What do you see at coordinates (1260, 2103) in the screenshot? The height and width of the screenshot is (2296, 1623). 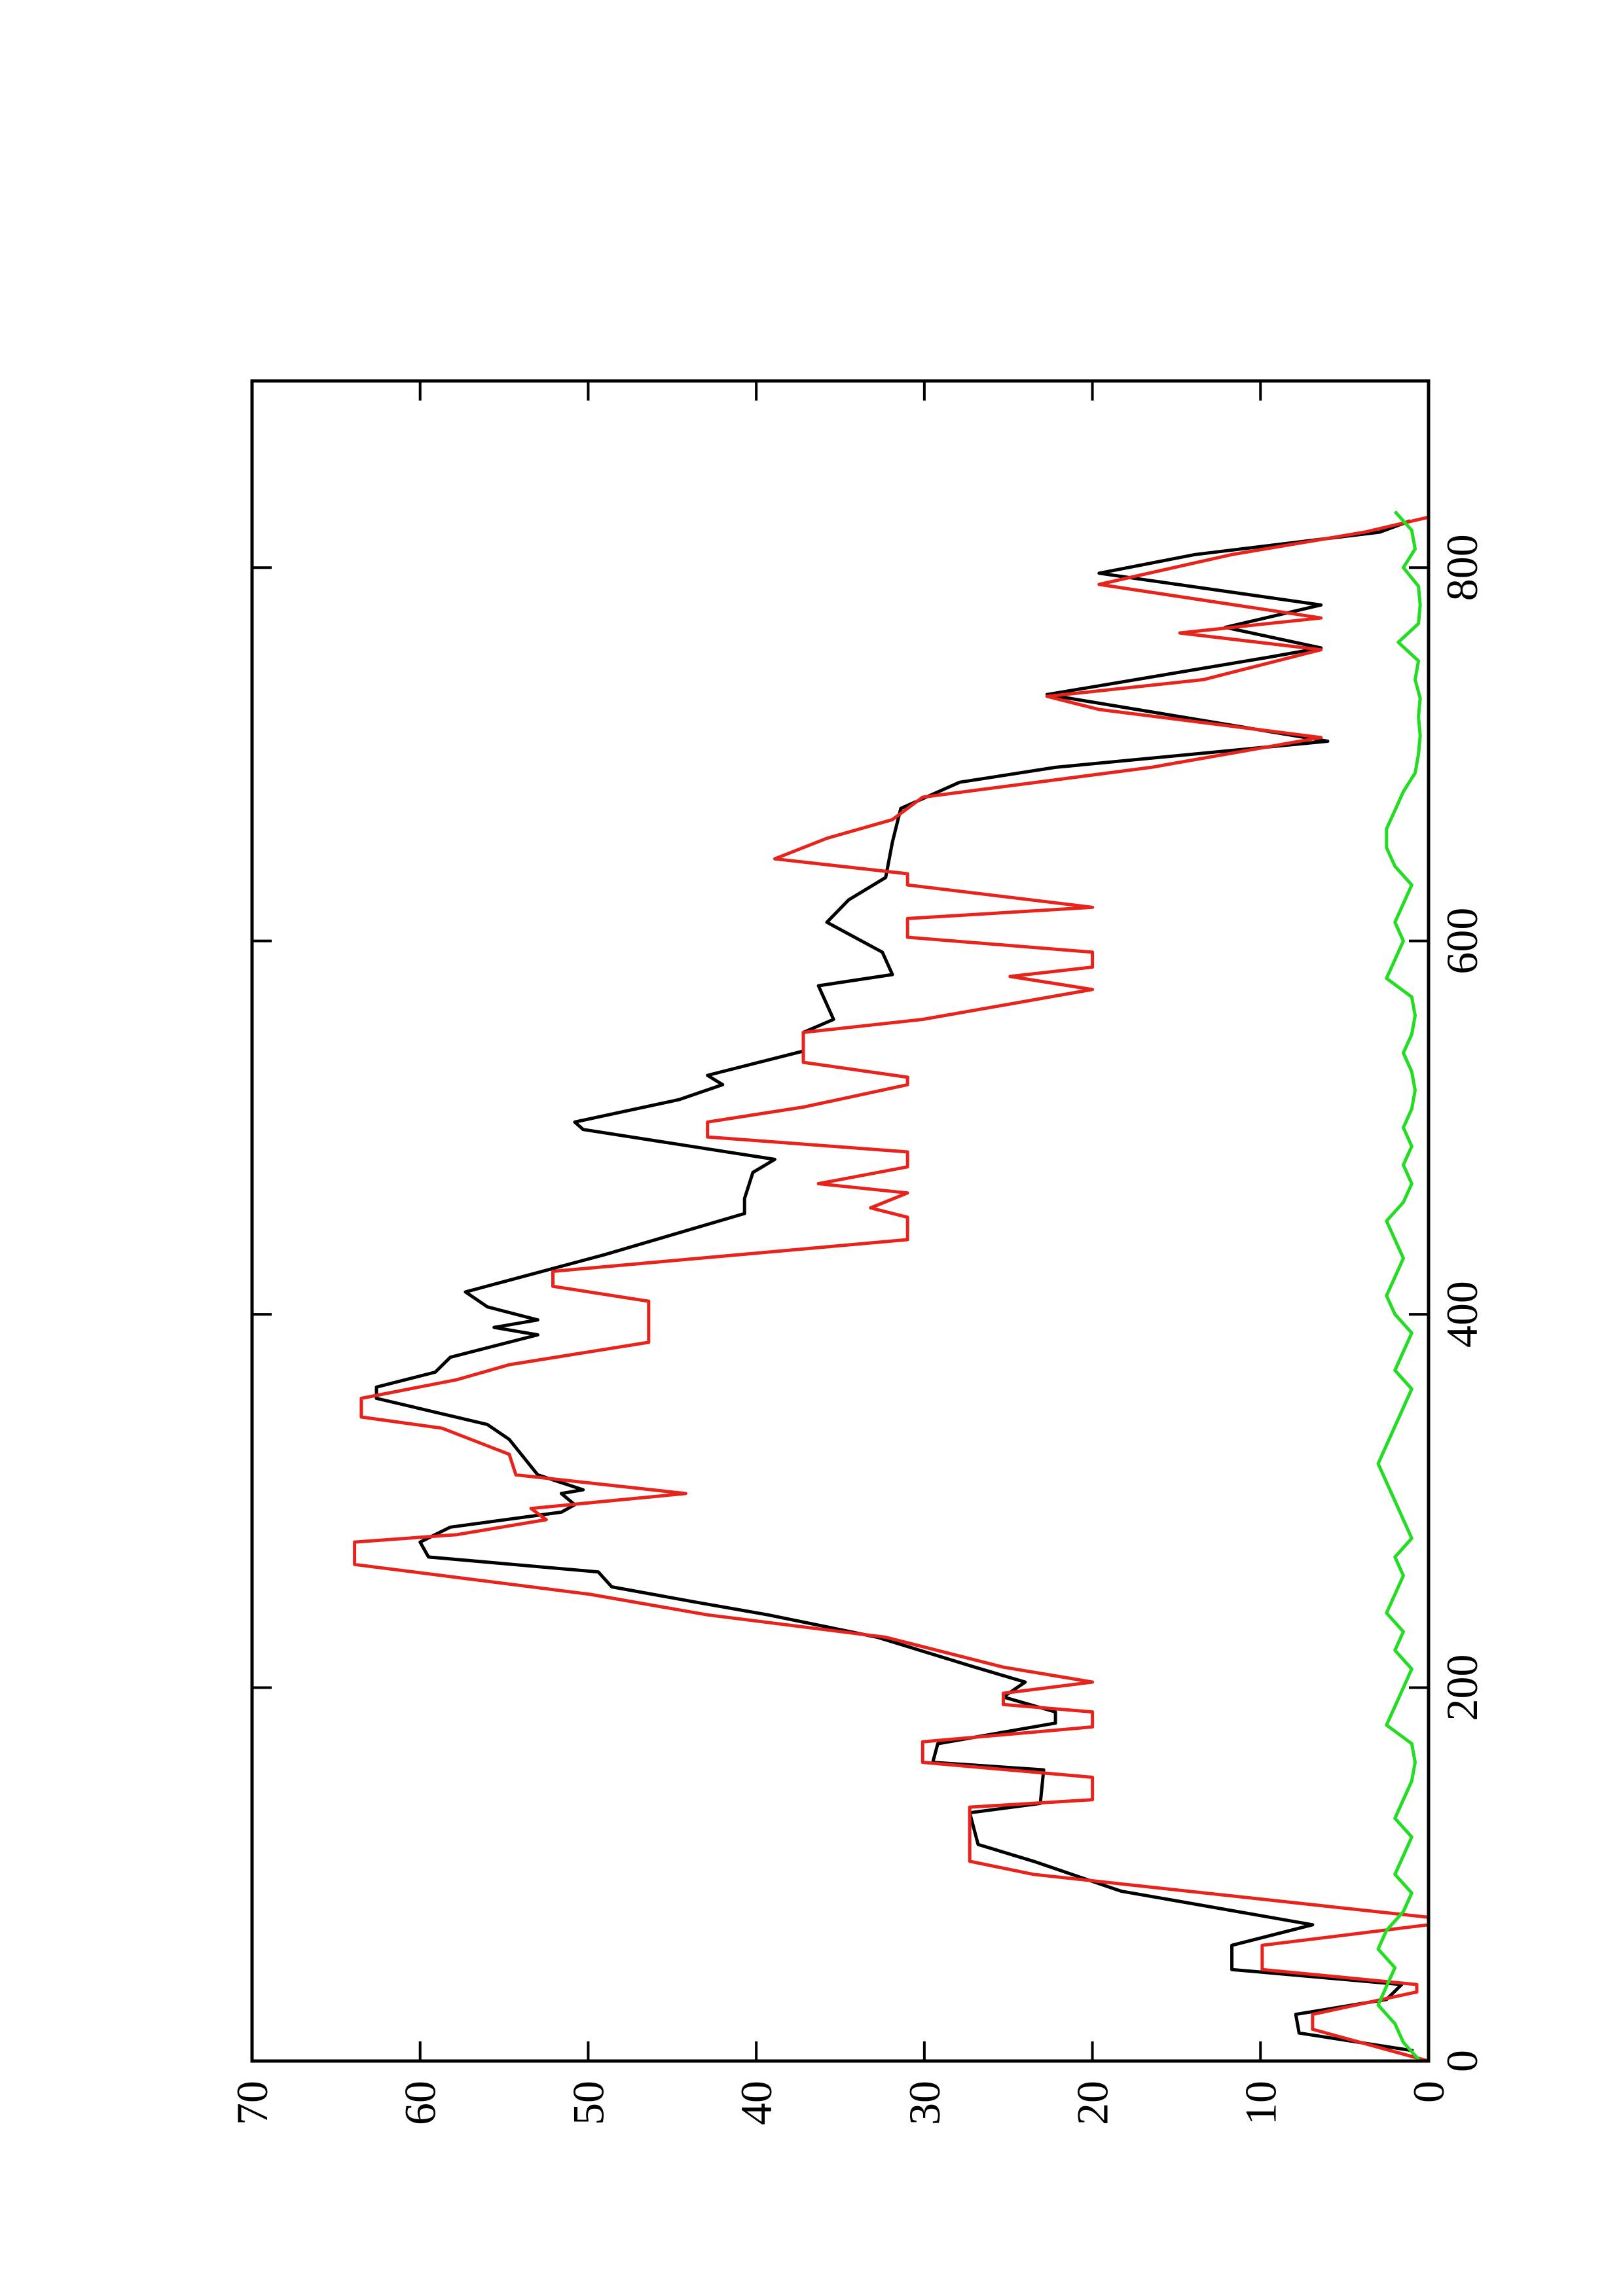 I see `y-tick-label: 10` at bounding box center [1260, 2103].